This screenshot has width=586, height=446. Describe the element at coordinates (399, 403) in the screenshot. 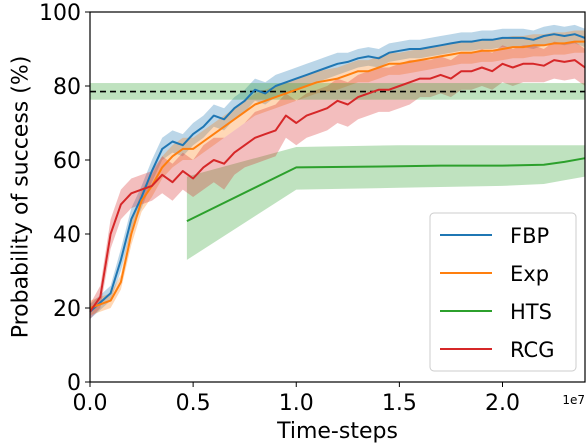

I see `x-tick-label: 1.5` at that location.